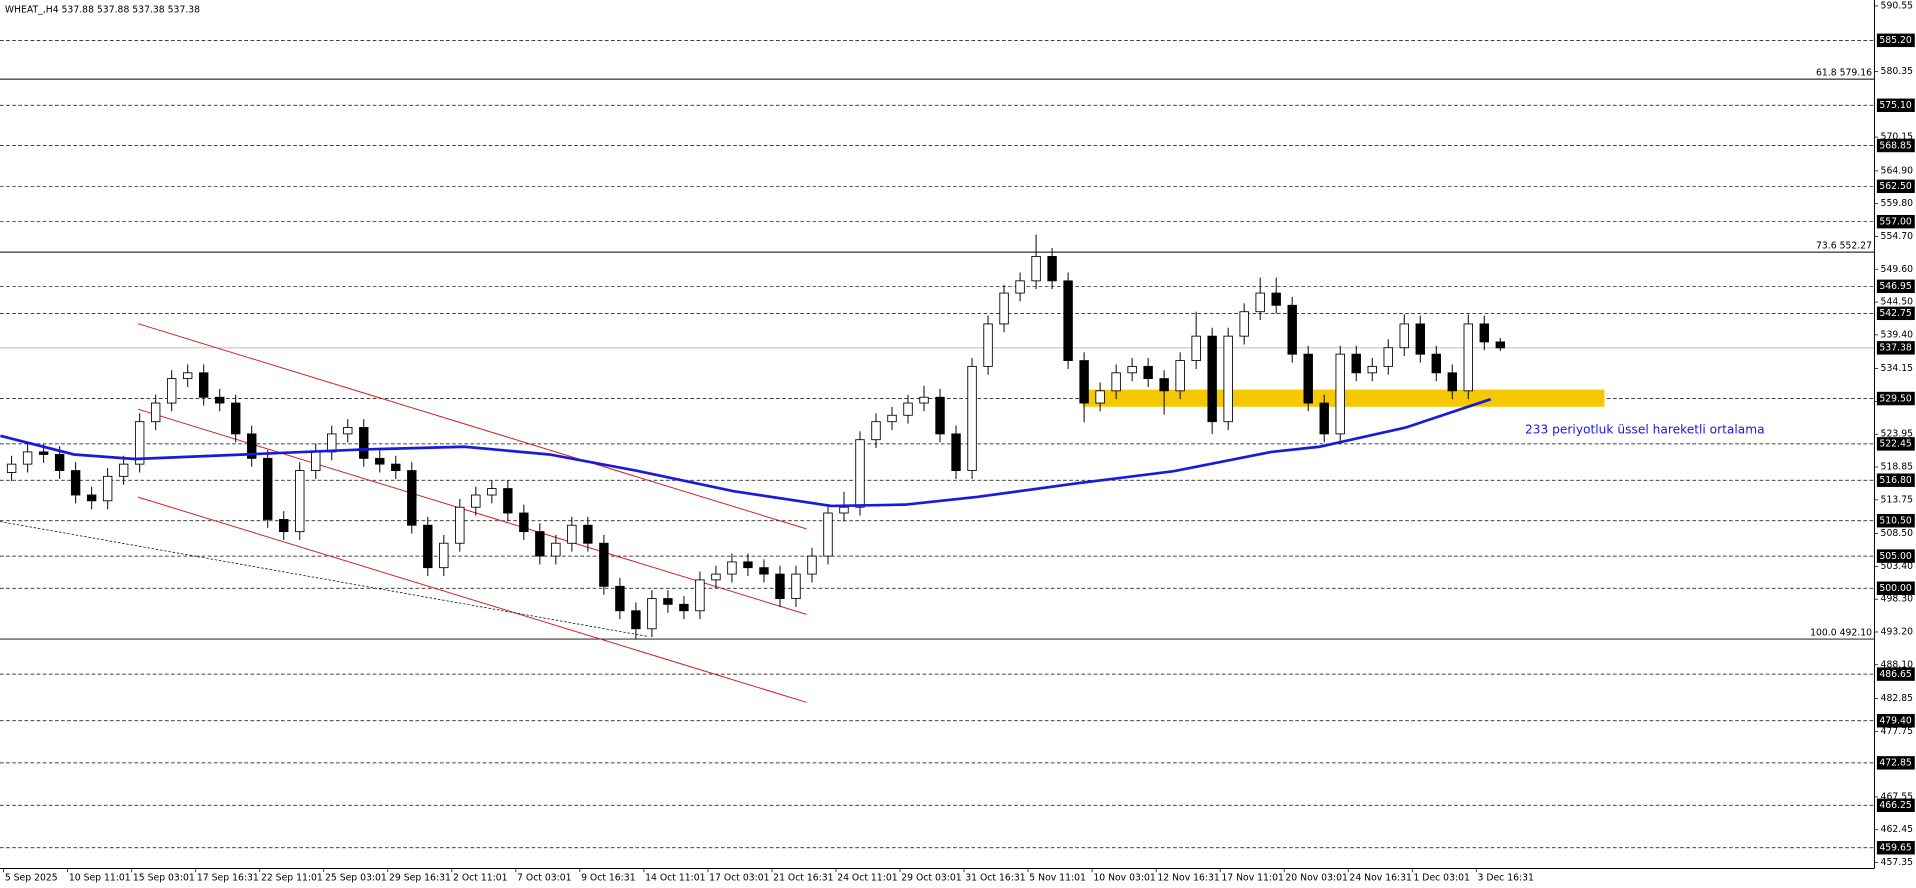 Image resolution: width=1916 pixels, height=888 pixels. Describe the element at coordinates (1895, 286) in the screenshot. I see `level-label: 546.95` at that location.